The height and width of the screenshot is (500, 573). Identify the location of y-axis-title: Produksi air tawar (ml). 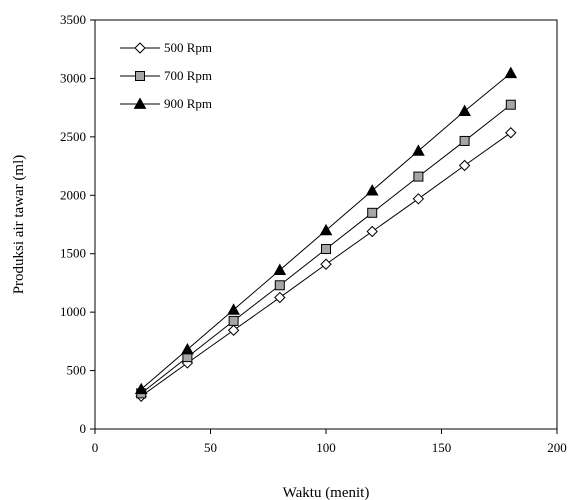
(19, 225).